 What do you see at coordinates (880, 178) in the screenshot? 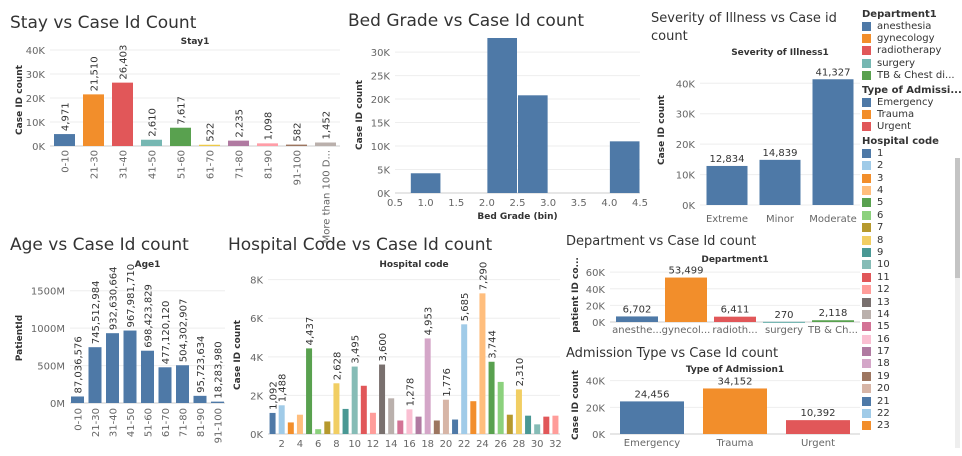
I see `legend-item-label: 3` at bounding box center [880, 178].